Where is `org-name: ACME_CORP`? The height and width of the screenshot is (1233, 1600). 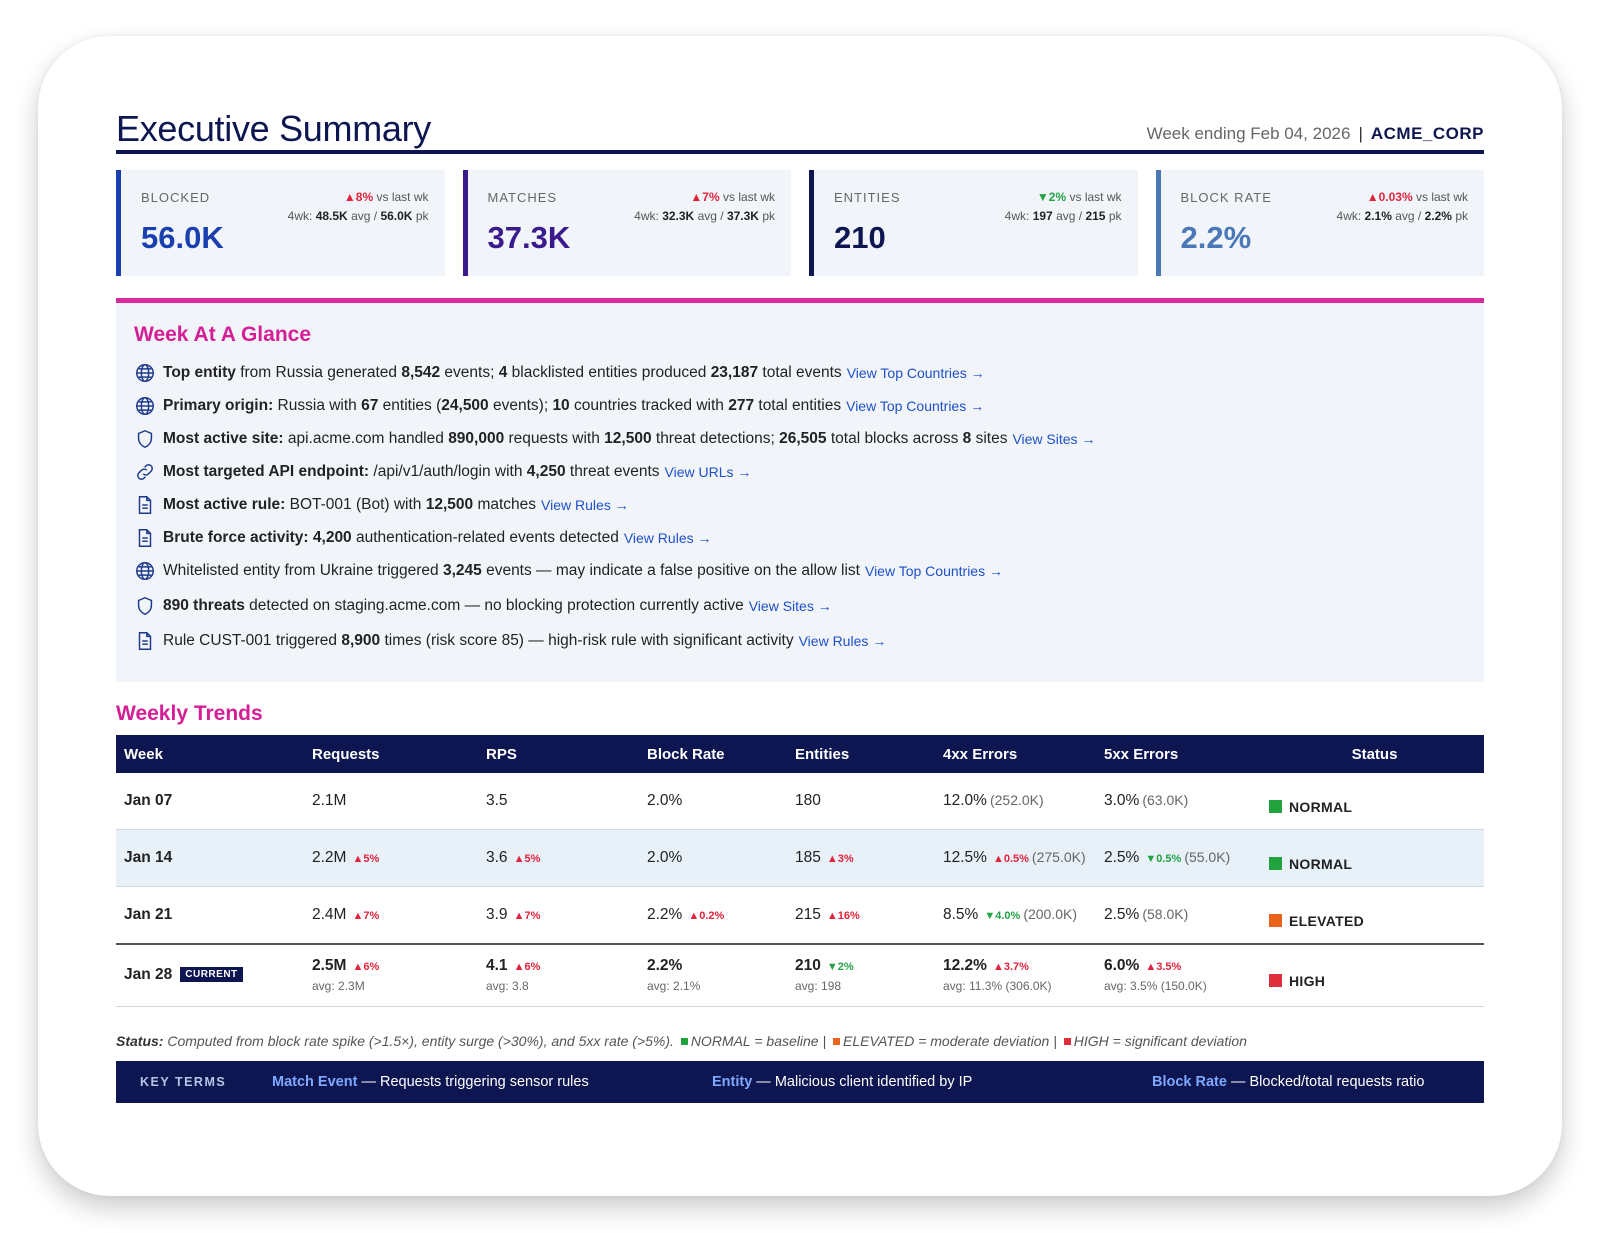 org-name: ACME_CORP is located at coordinates (1427, 133).